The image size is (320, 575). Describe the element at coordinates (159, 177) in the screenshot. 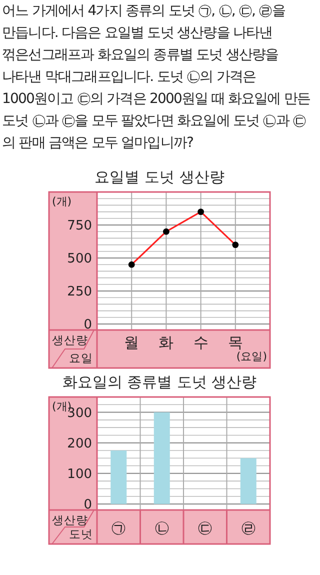

I see `chart-title: 요일별 도넛 생산량` at that location.